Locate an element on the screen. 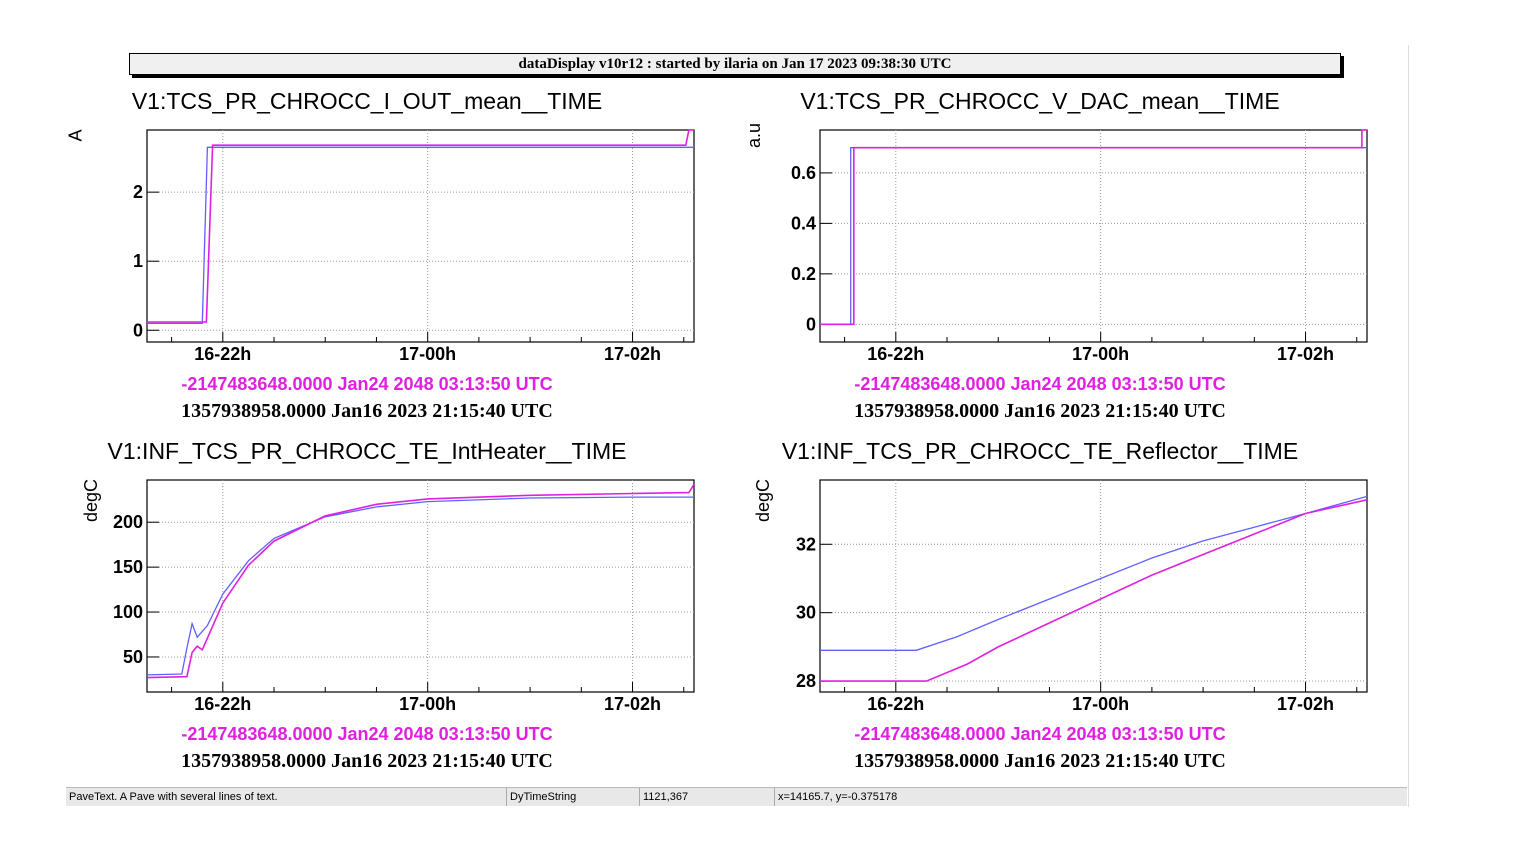  y-tick-label: 200 is located at coordinates (128, 522).